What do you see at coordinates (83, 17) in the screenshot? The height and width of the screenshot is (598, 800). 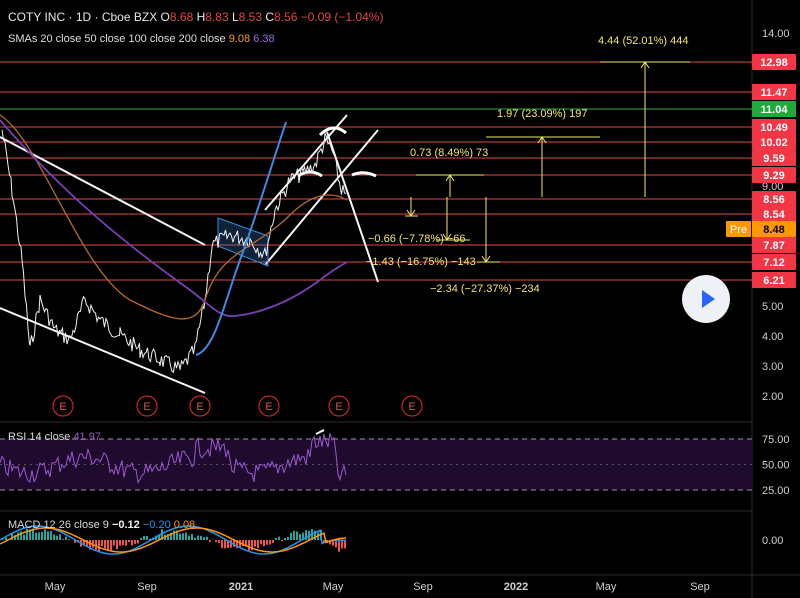 I see `interval: 1D` at bounding box center [83, 17].